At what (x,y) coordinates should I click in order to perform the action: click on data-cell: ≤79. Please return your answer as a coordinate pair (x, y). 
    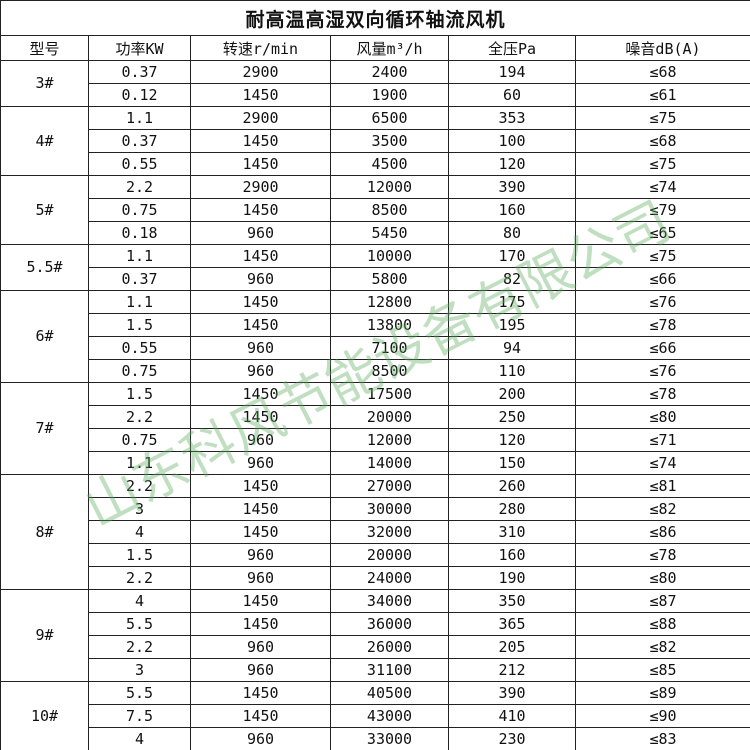
    Looking at the image, I should click on (662, 210).